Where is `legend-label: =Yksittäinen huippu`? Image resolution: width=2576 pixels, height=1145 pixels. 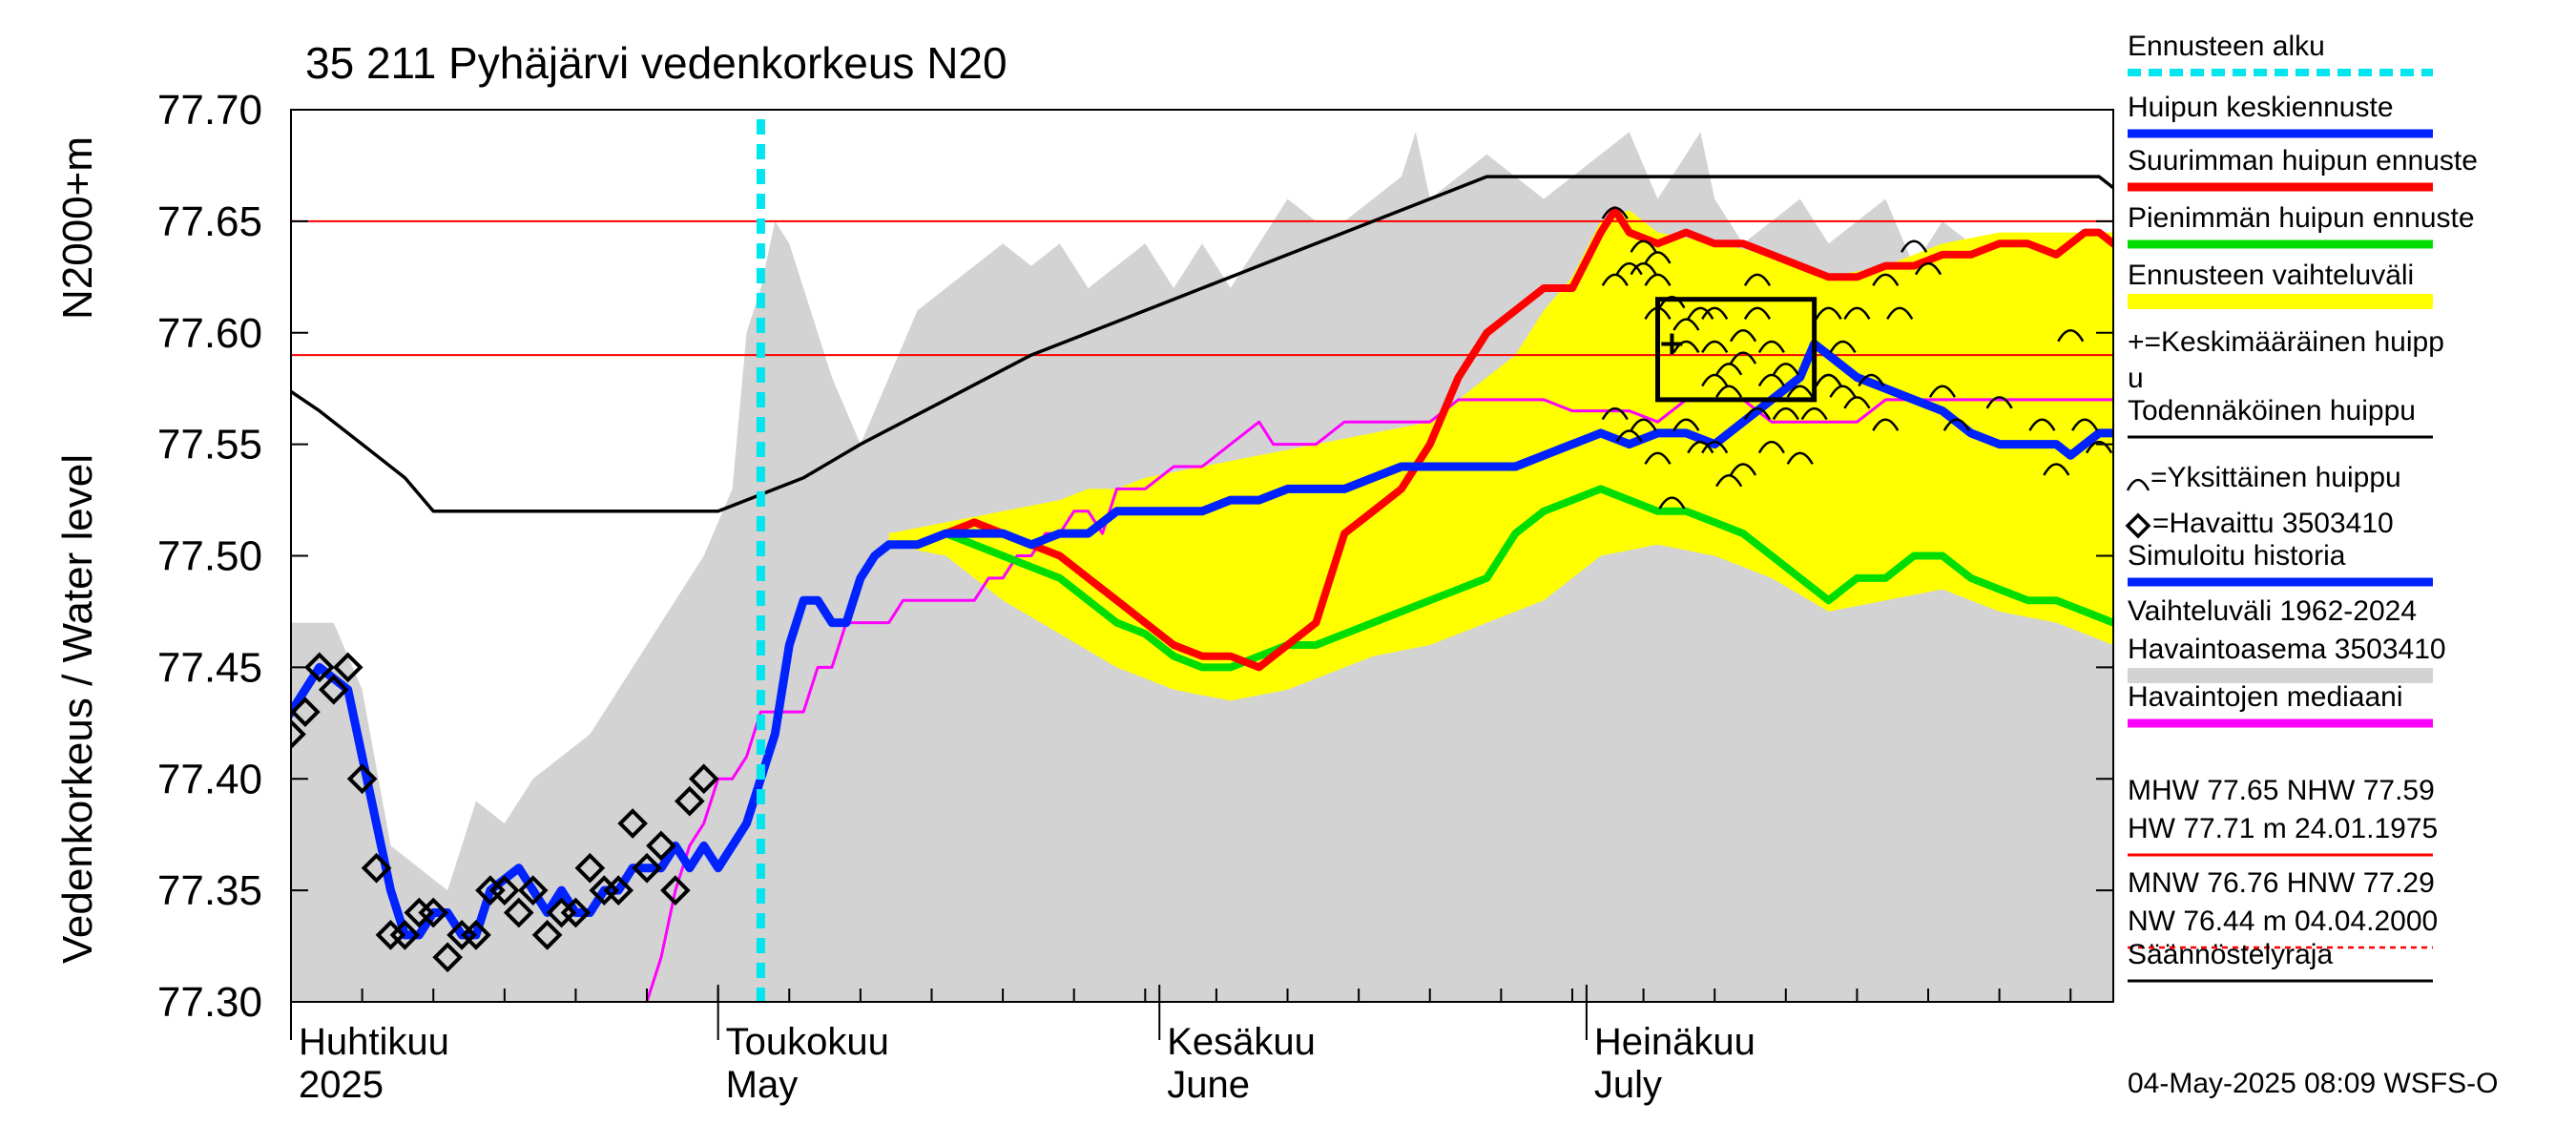
legend-label: =Yksittäinen huippu is located at coordinates (2275, 477).